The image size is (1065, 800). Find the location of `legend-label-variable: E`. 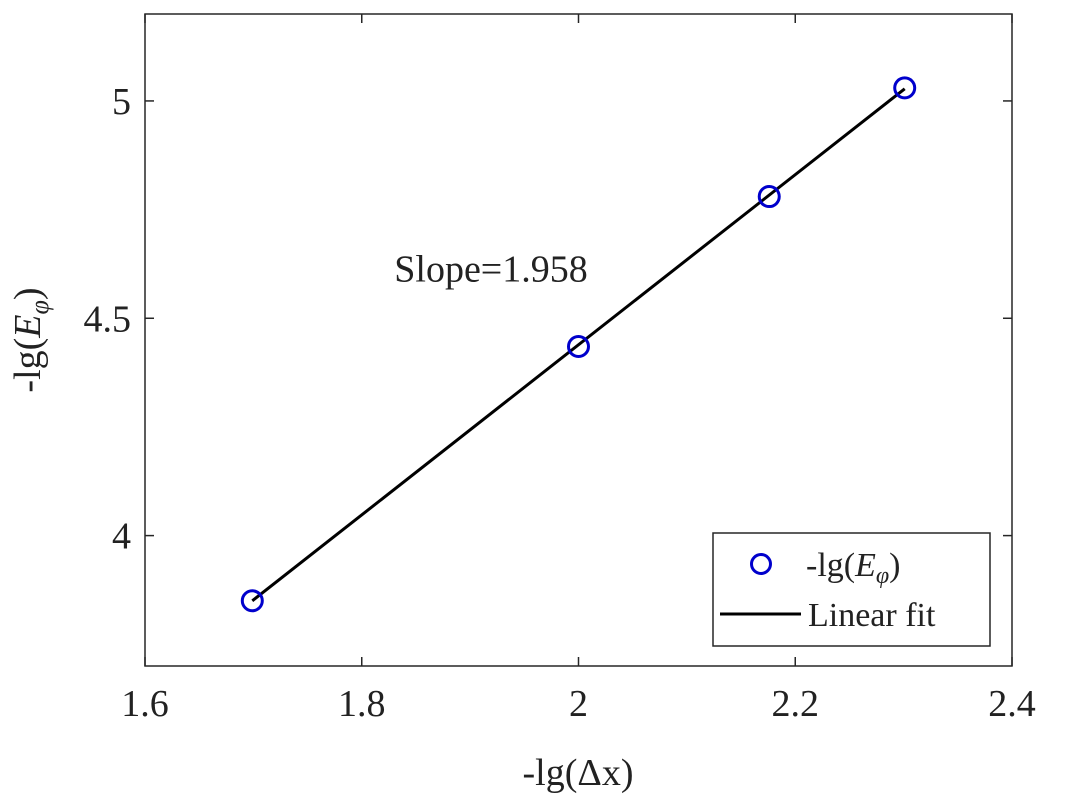

legend-label-variable: E is located at coordinates (865, 565).